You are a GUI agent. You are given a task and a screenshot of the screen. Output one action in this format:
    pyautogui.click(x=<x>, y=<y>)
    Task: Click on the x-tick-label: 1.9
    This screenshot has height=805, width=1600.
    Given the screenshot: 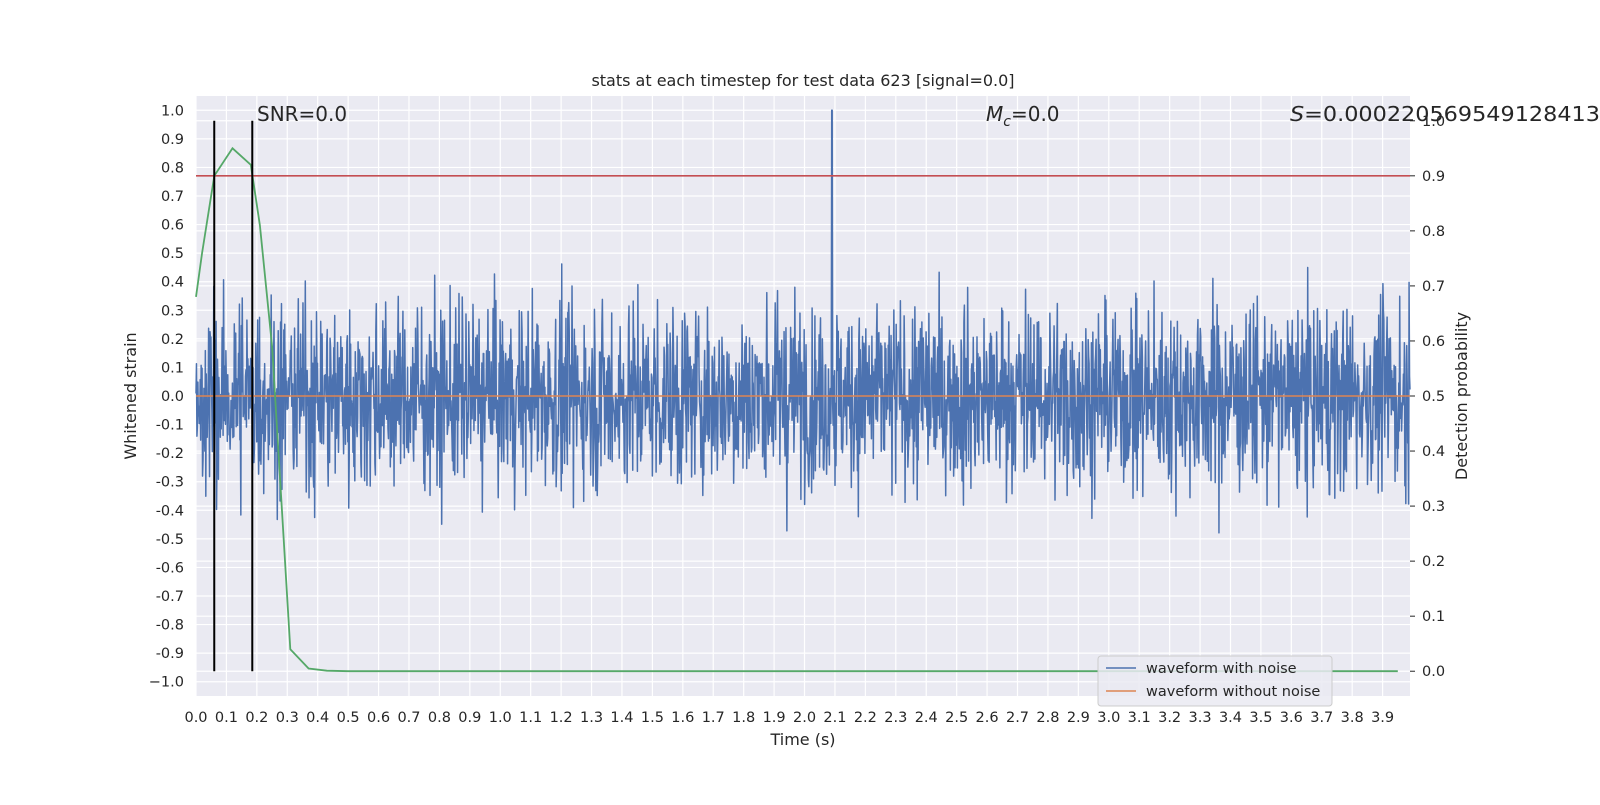 What is the action you would take?
    pyautogui.click(x=774, y=718)
    